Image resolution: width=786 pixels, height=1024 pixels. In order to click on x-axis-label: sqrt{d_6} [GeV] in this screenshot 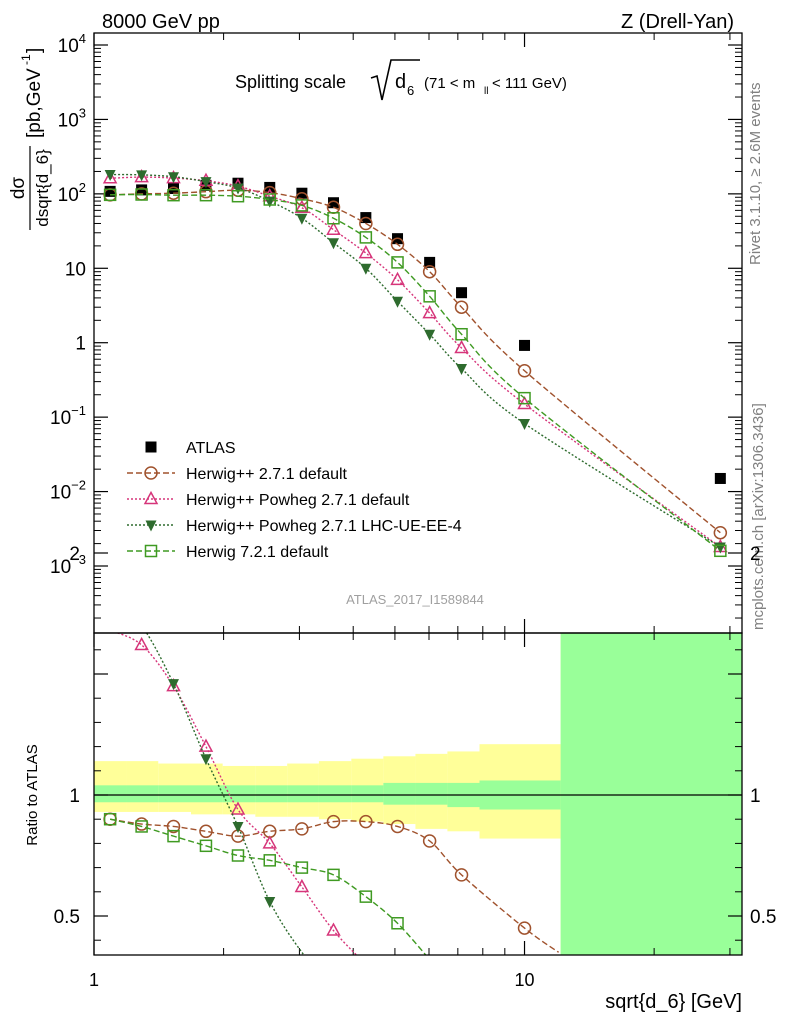, I will do `click(673, 1002)`.